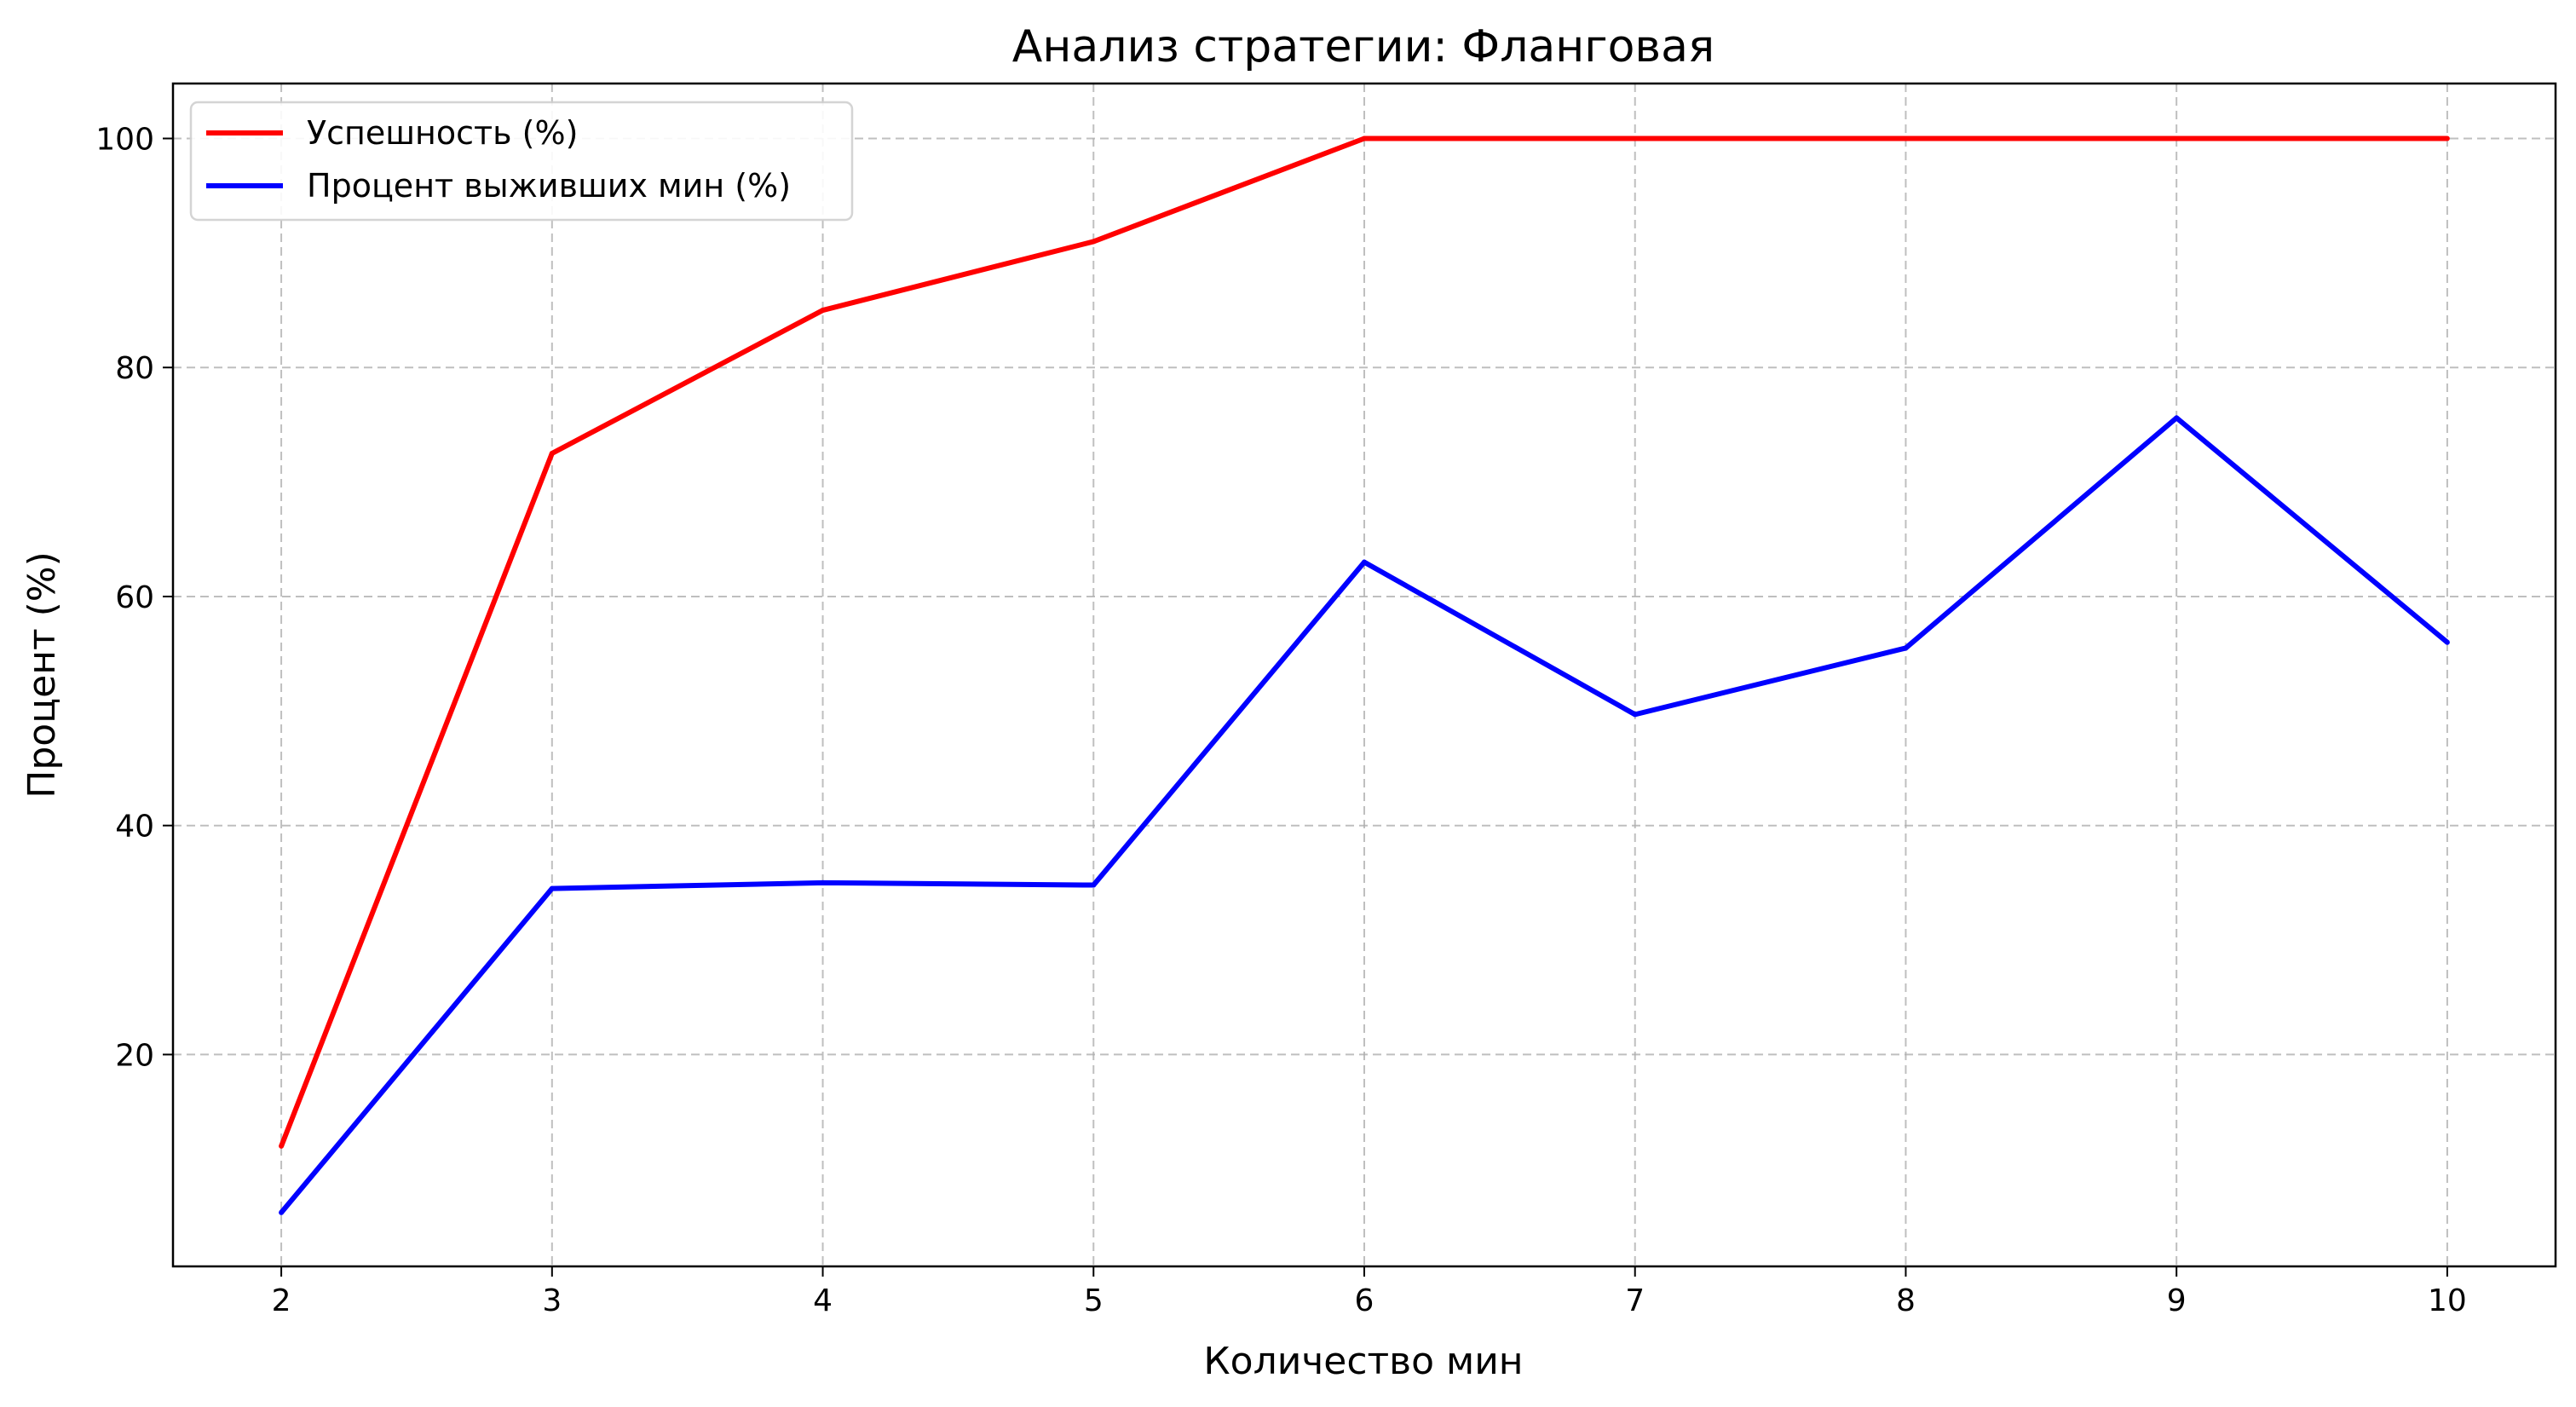  I want to click on x-tick-label: 4, so click(823, 1300).